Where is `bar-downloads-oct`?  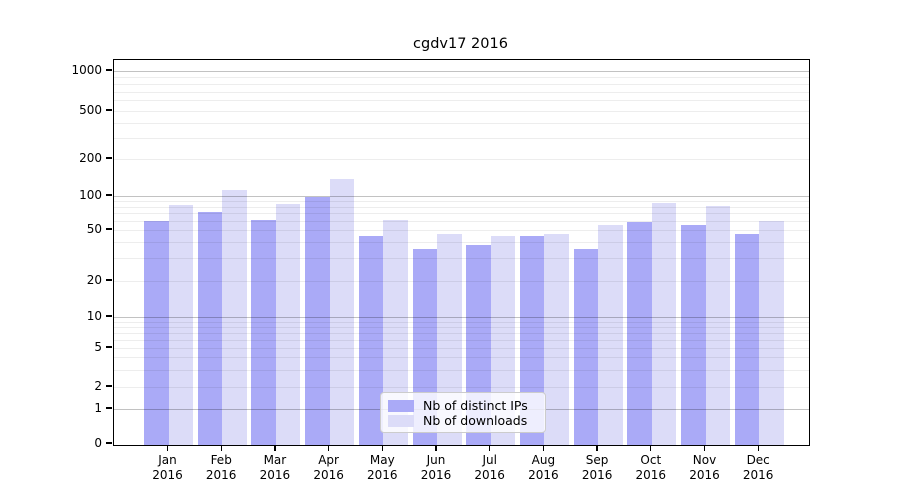
bar-downloads-oct is located at coordinates (664, 323).